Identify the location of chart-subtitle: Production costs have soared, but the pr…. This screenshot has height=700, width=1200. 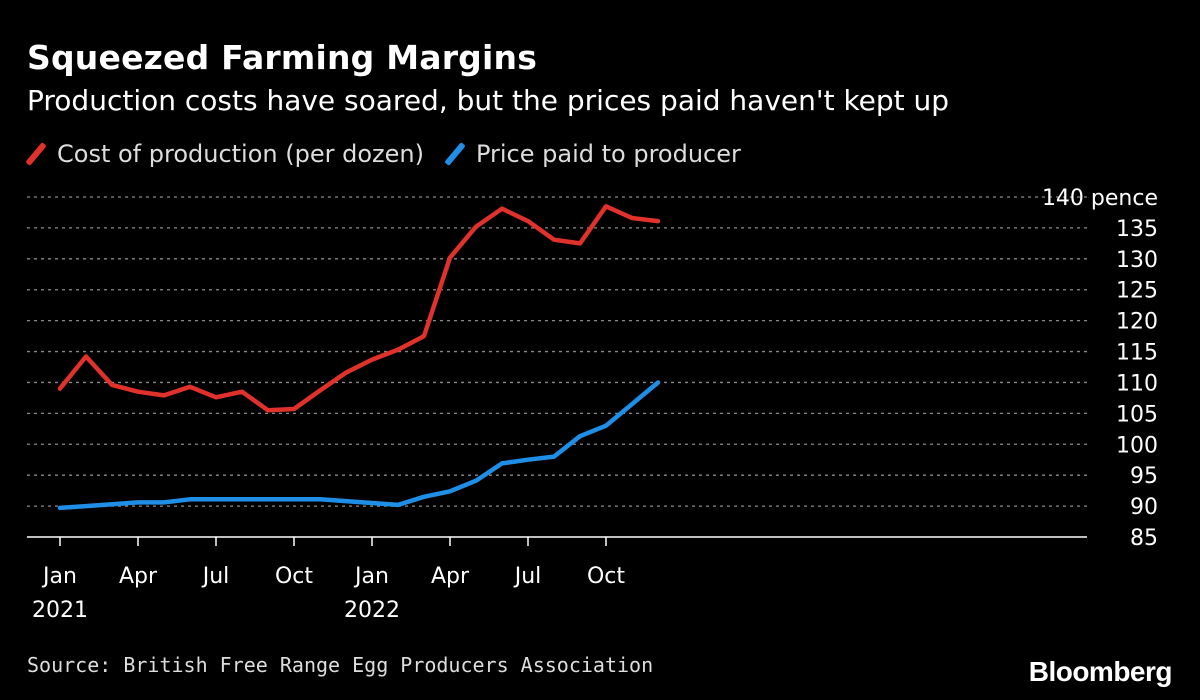
(488, 100).